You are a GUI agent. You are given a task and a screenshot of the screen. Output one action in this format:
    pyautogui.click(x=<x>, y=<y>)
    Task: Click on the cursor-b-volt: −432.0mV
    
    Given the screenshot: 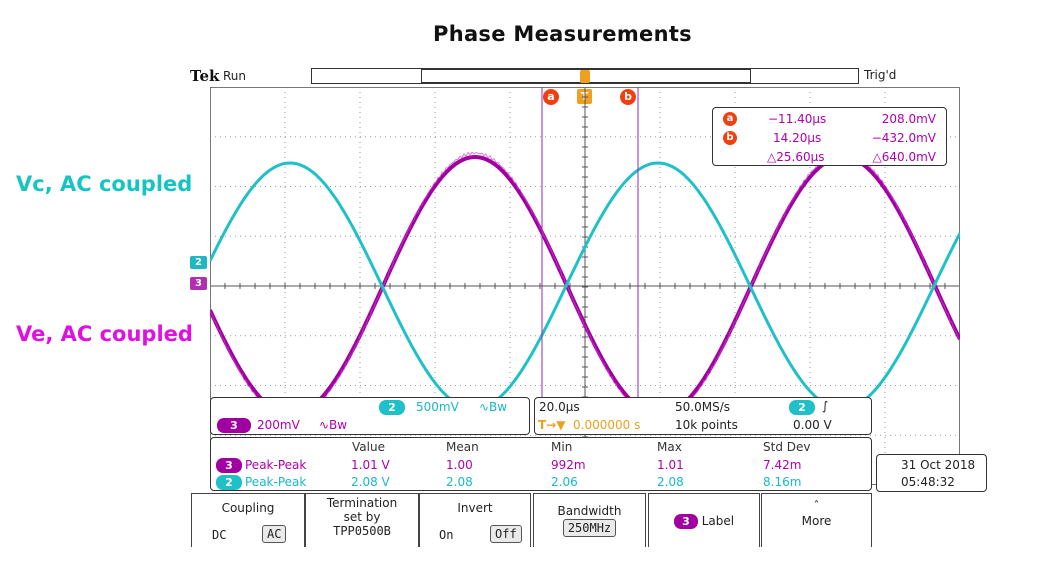 What is the action you would take?
    pyautogui.click(x=903, y=138)
    